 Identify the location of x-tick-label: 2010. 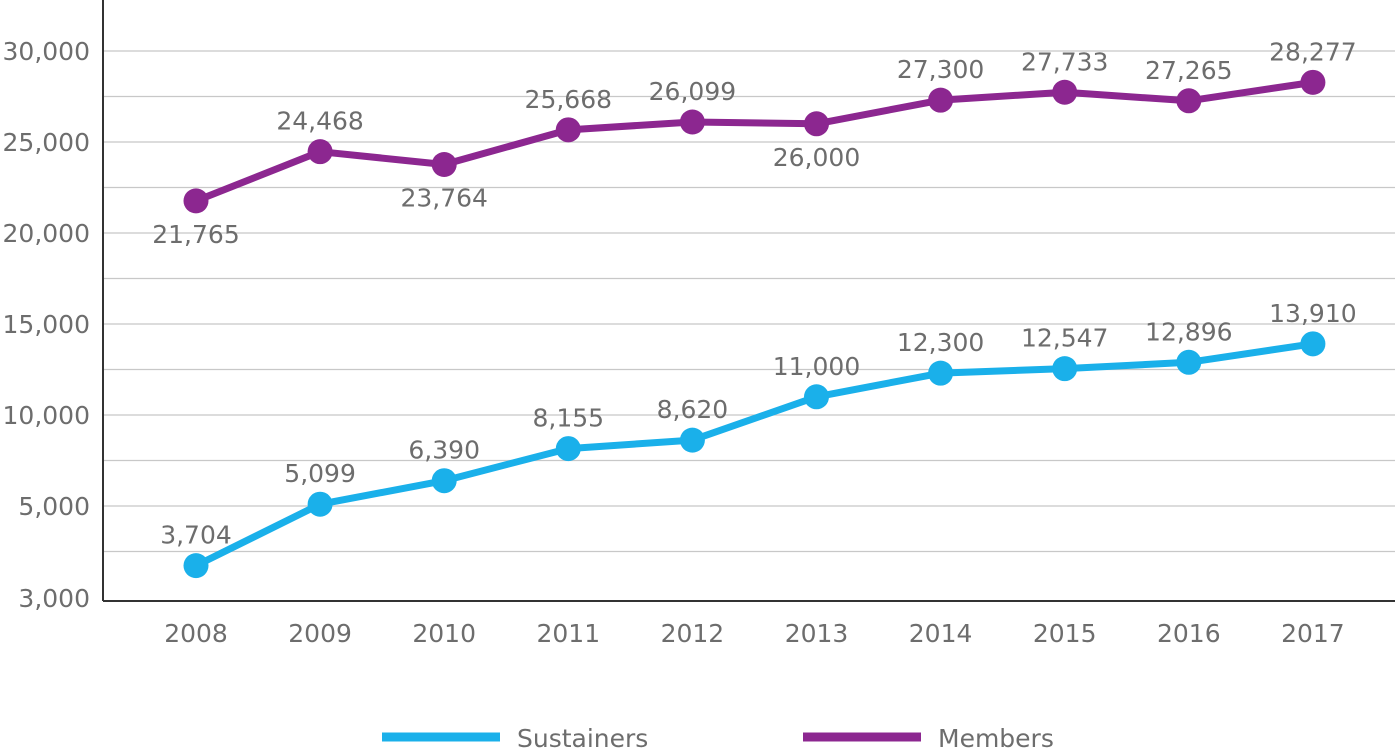
(444, 633).